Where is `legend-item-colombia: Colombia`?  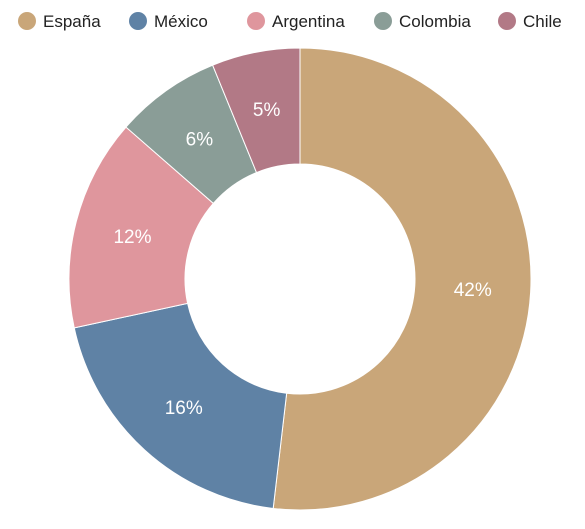 legend-item-colombia: Colombia is located at coordinates (422, 21).